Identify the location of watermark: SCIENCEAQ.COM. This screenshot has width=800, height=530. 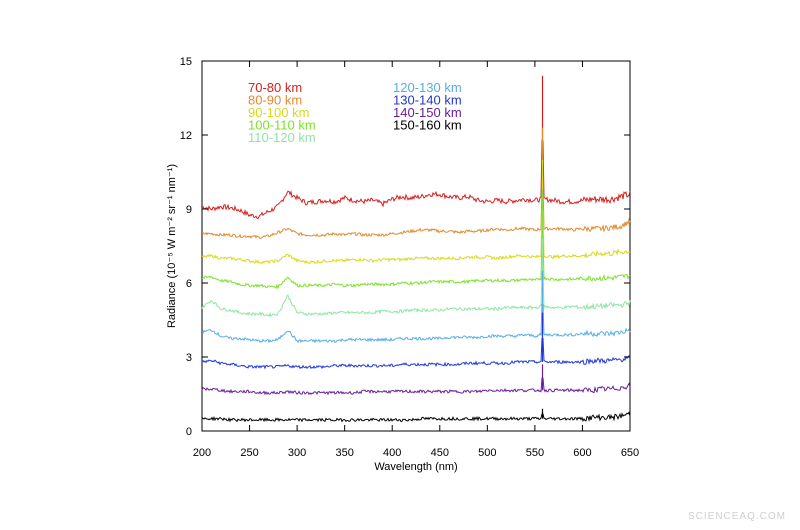
(736, 516).